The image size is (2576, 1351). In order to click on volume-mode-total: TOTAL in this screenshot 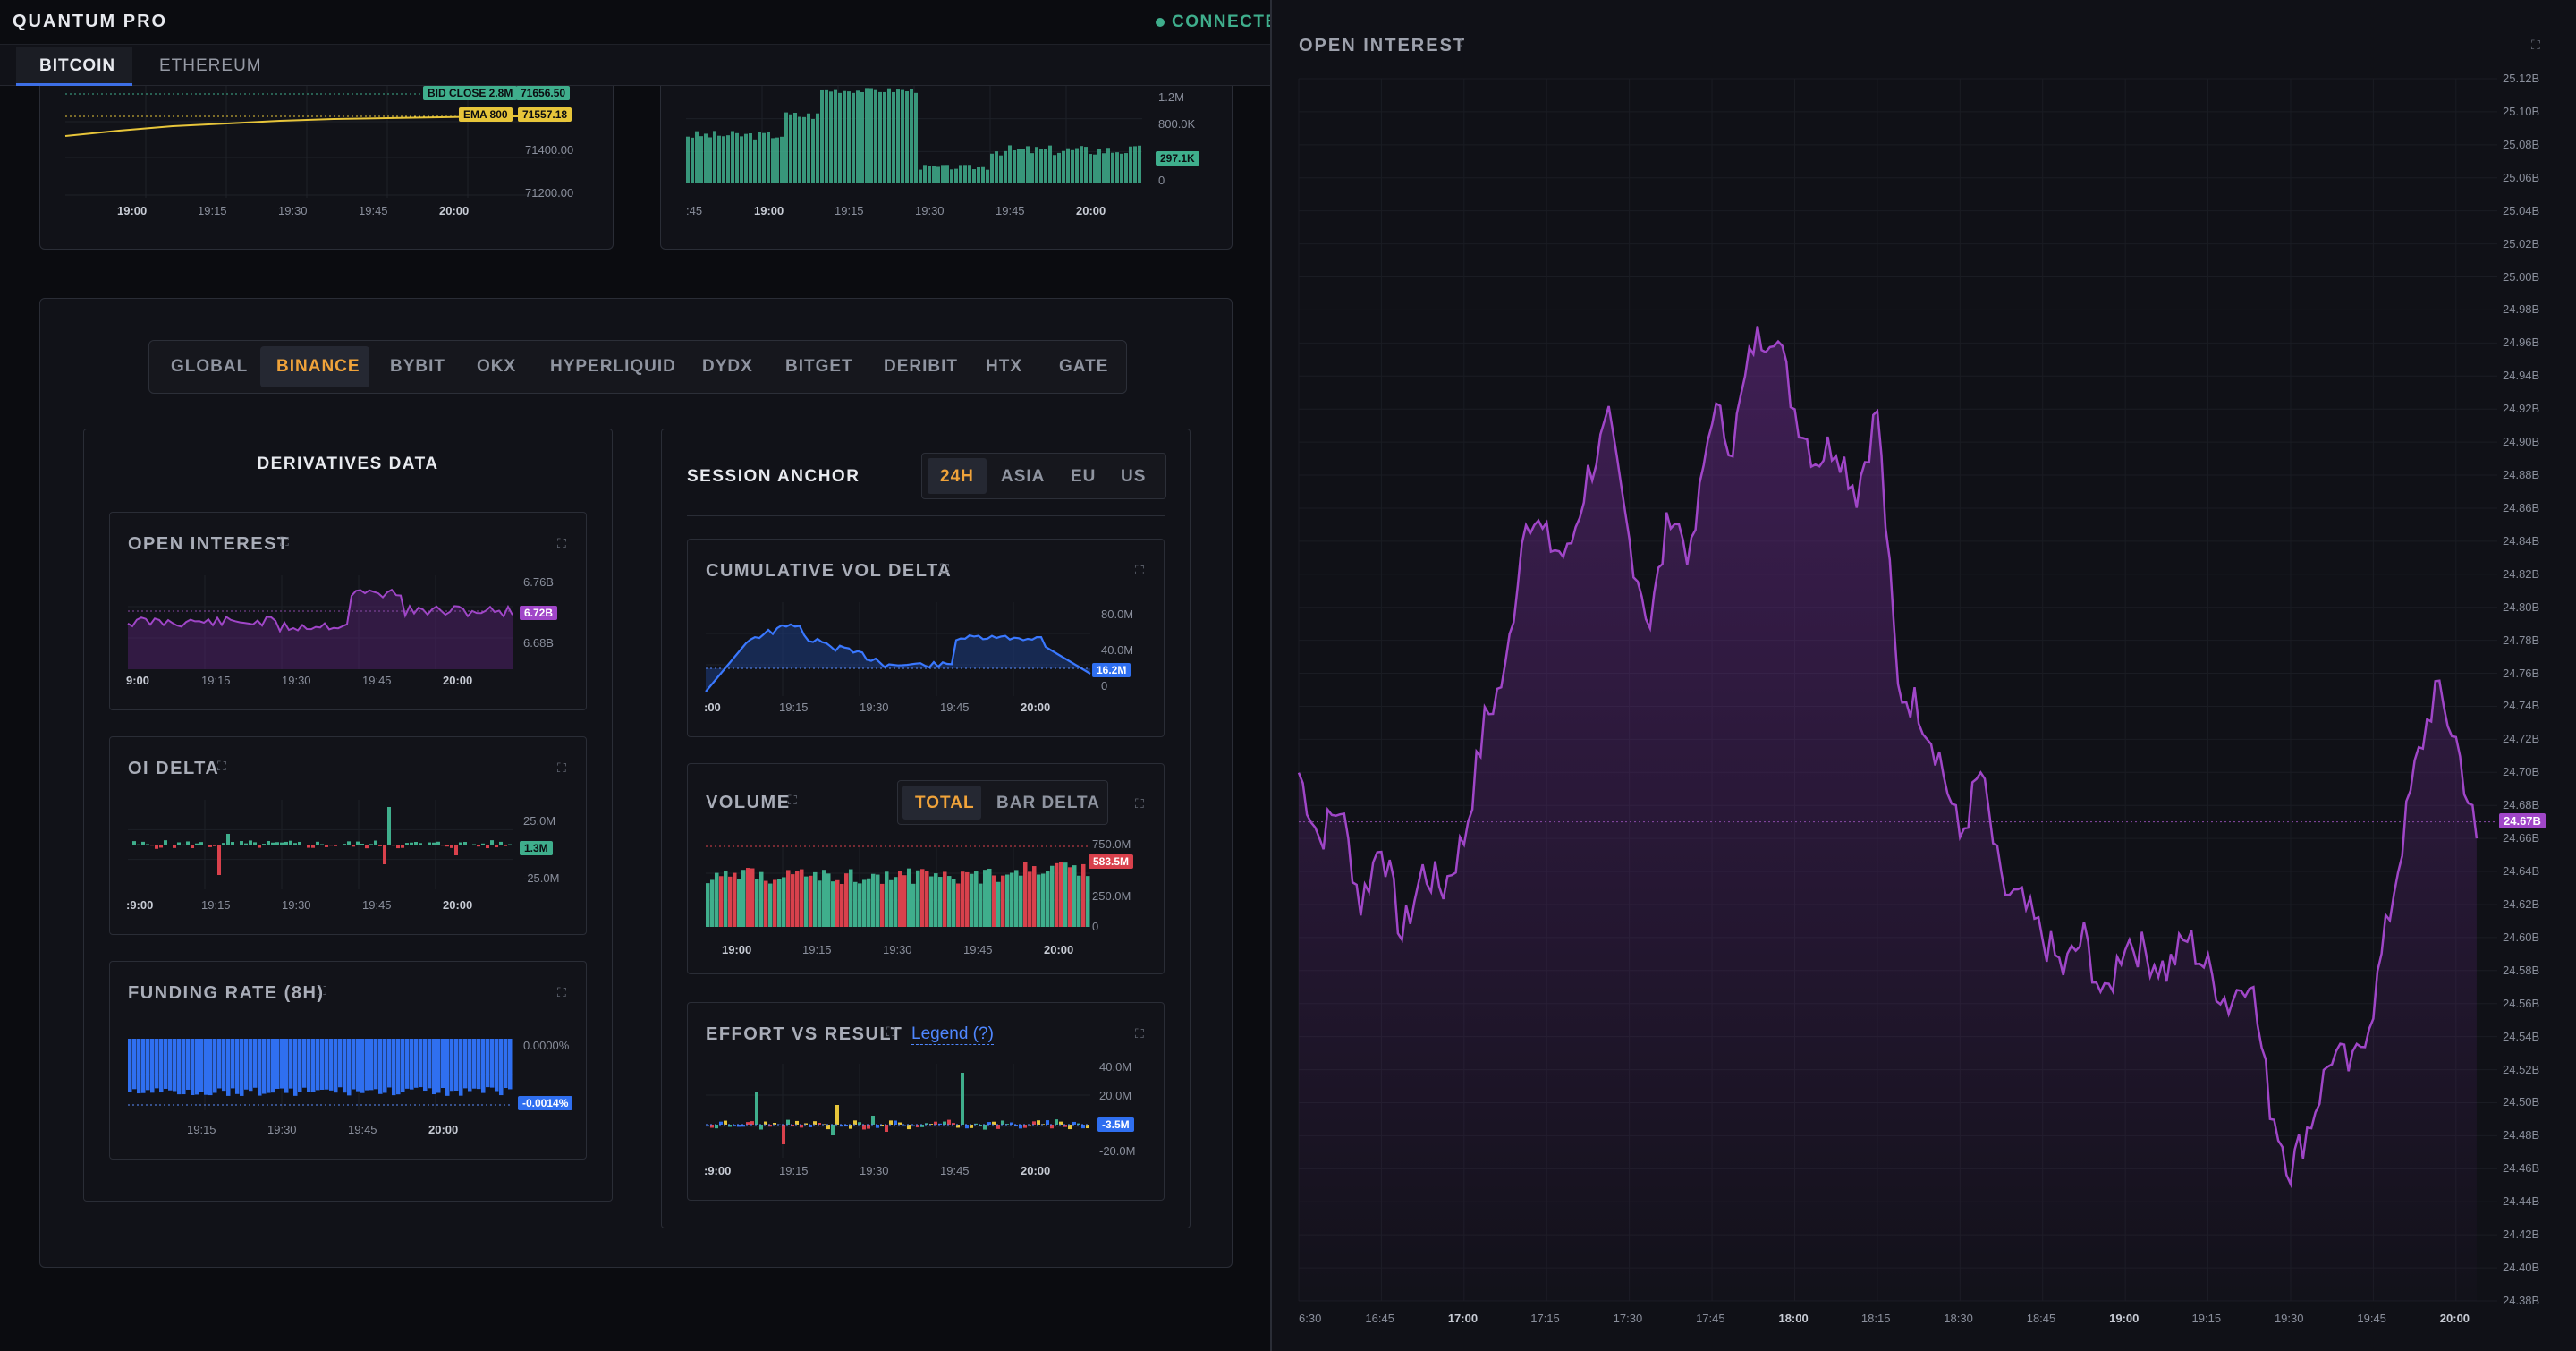, I will do `click(941, 803)`.